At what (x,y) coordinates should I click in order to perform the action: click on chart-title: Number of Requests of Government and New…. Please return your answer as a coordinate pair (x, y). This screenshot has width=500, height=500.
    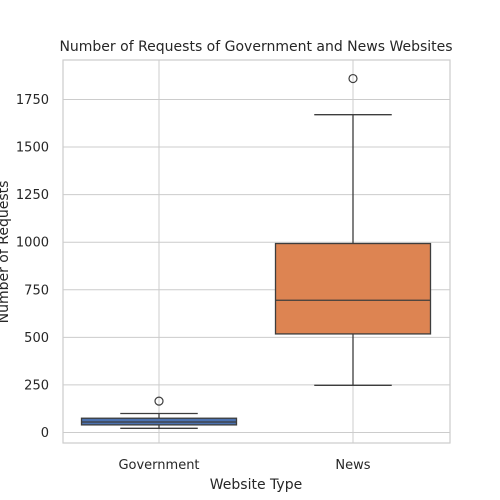
    Looking at the image, I should click on (255, 47).